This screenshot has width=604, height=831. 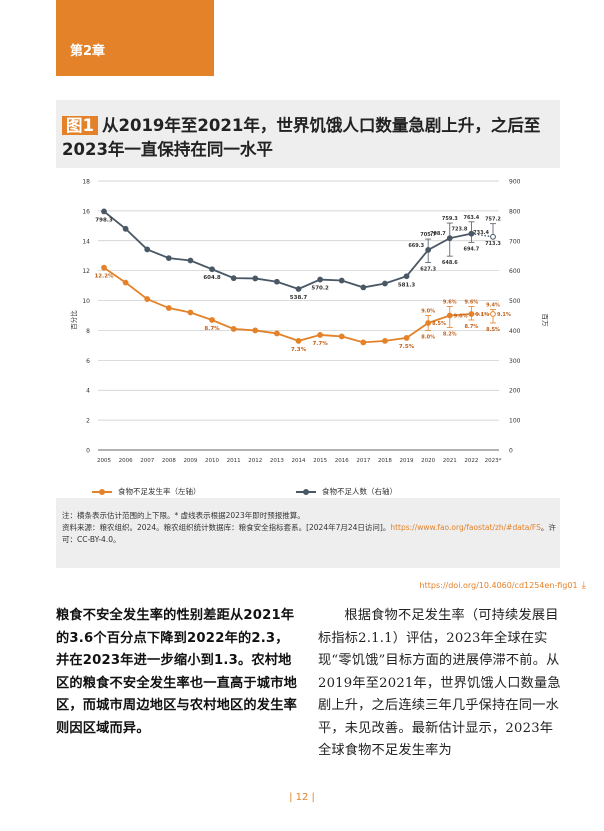 What do you see at coordinates (504, 315) in the screenshot?
I see `pou-mid-label: 9.1%` at bounding box center [504, 315].